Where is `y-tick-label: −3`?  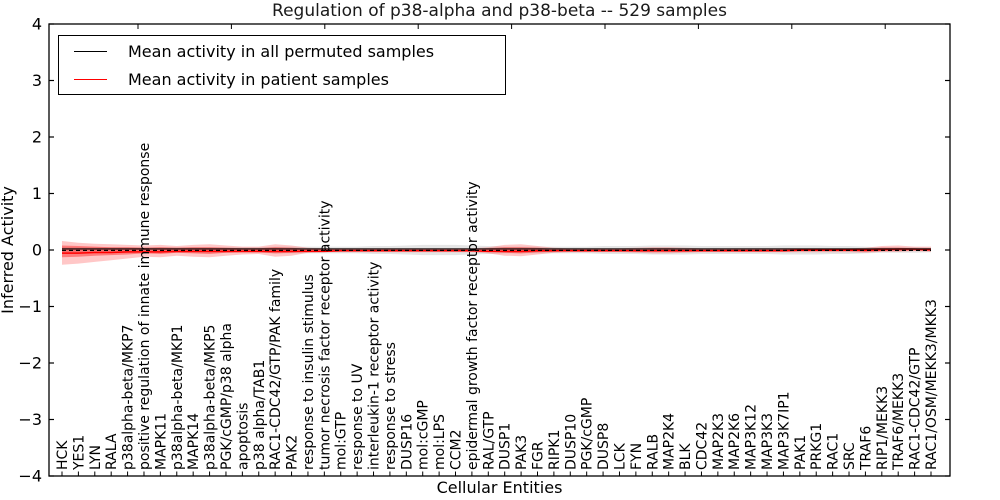
y-tick-label: −3 is located at coordinates (30, 419).